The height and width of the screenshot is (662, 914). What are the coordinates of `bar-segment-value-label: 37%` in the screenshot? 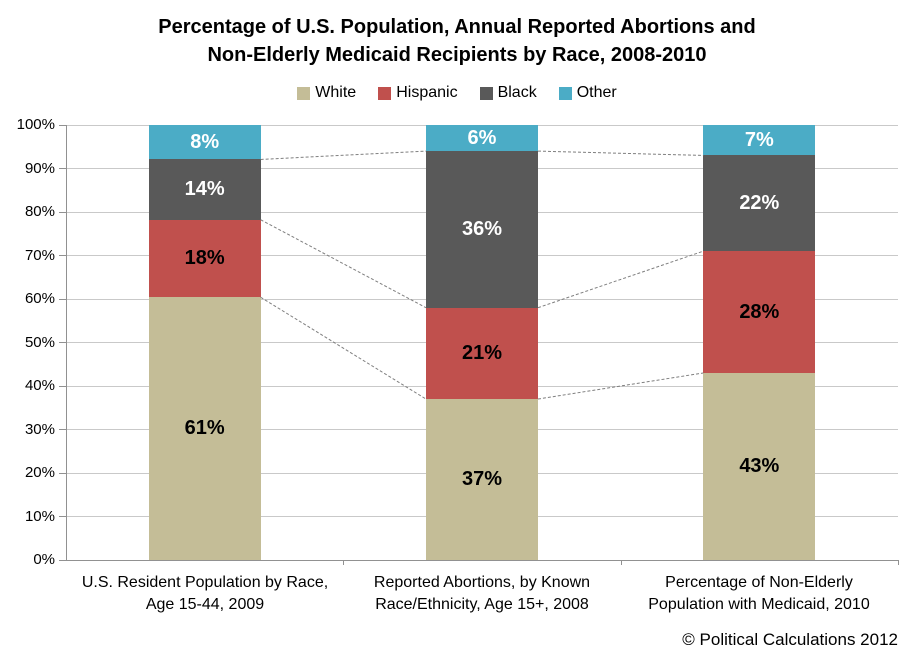 It's located at (482, 479).